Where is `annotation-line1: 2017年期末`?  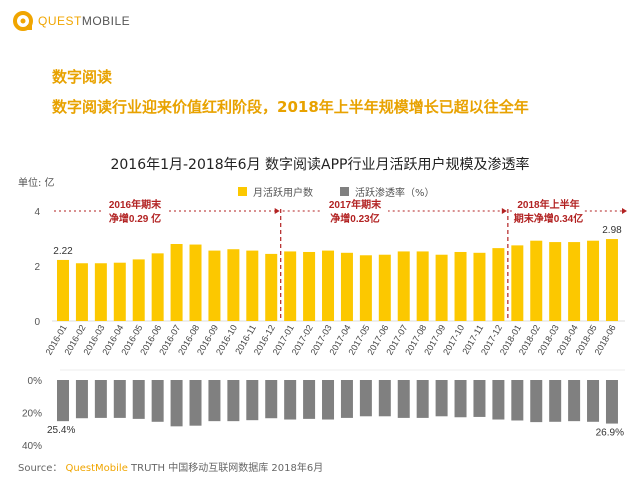
annotation-line1: 2017年期末 is located at coordinates (355, 204).